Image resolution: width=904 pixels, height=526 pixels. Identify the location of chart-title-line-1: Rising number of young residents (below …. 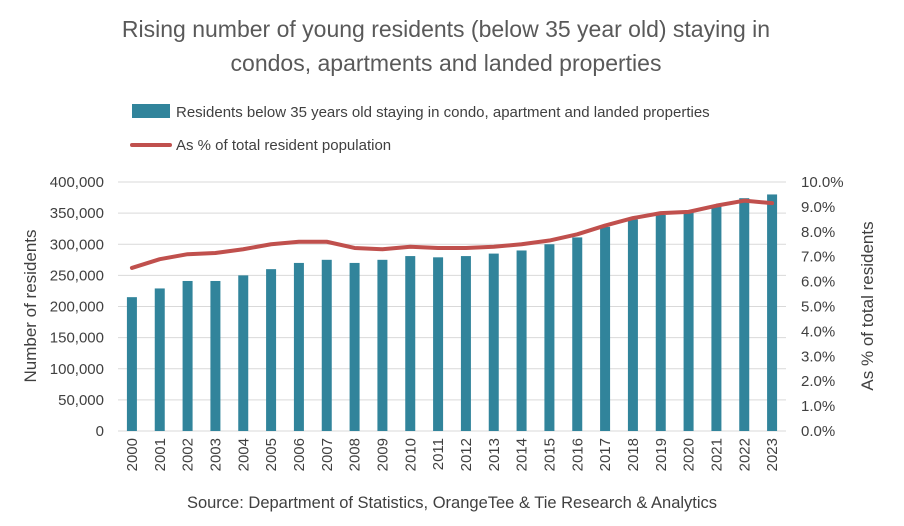
(446, 29).